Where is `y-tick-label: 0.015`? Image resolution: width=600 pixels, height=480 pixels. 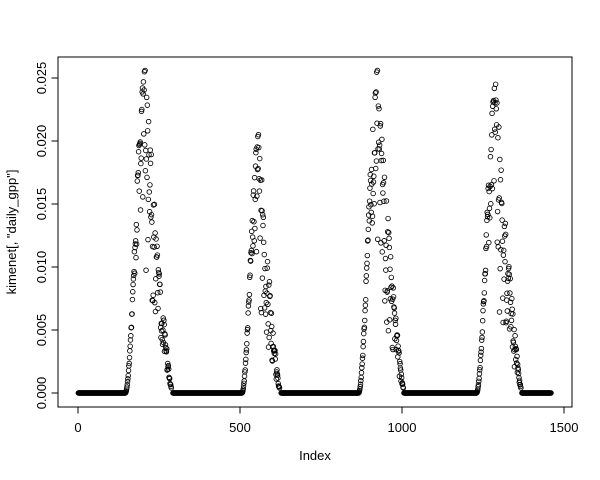
y-tick-label: 0.015 is located at coordinates (41, 204).